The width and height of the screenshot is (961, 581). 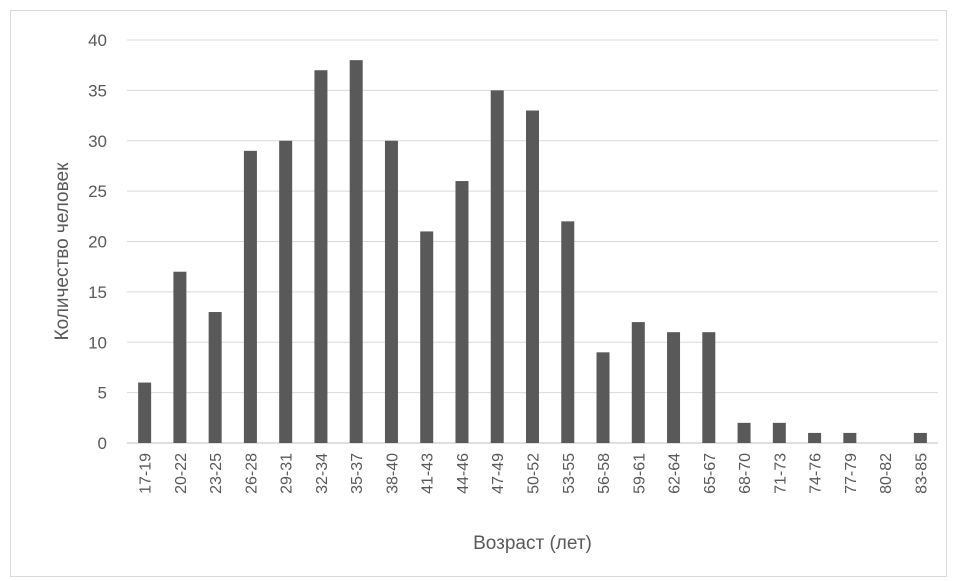 What do you see at coordinates (921, 473) in the screenshot?
I see `x-tick-label: 83-85` at bounding box center [921, 473].